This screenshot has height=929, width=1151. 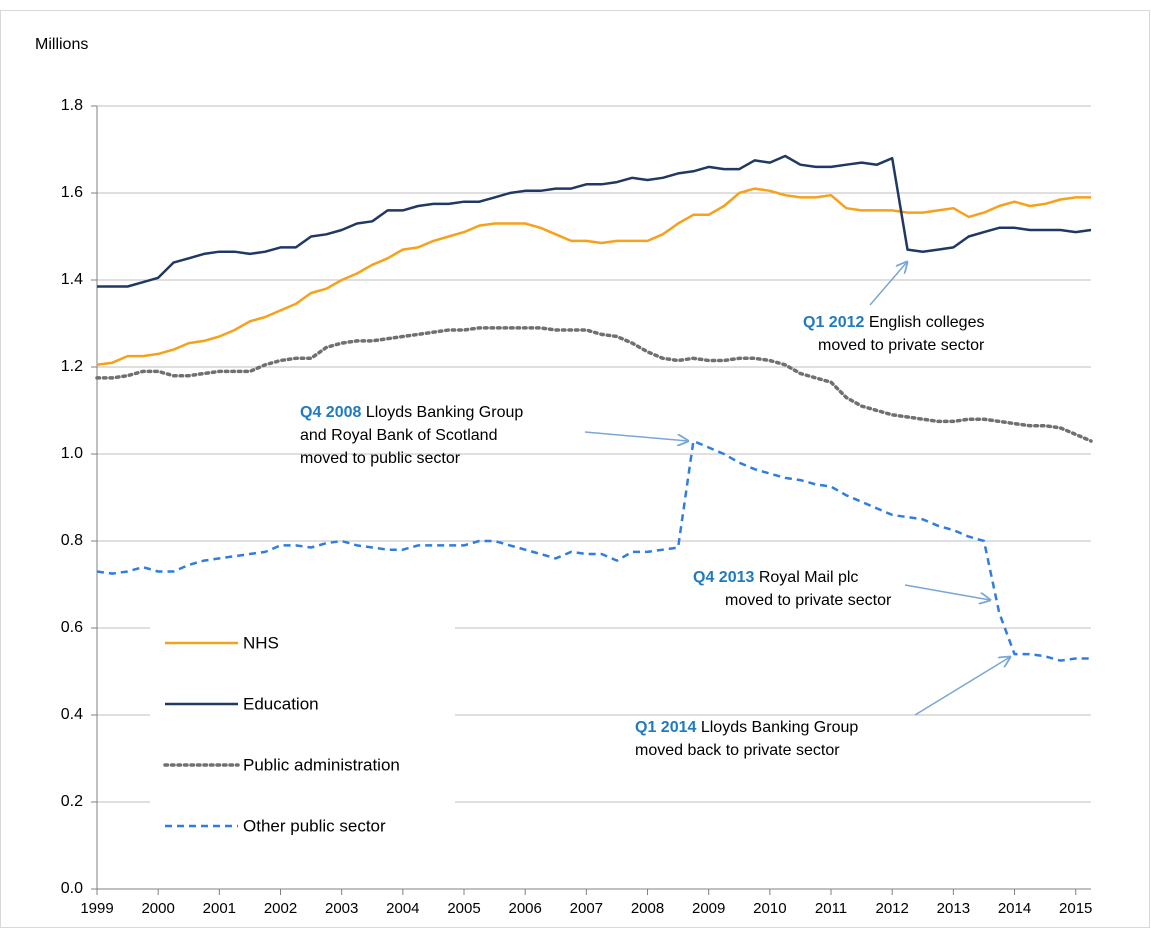 I want to click on annotation-text: Q1 2014 Lloyds Banking Group, so click(x=746, y=727).